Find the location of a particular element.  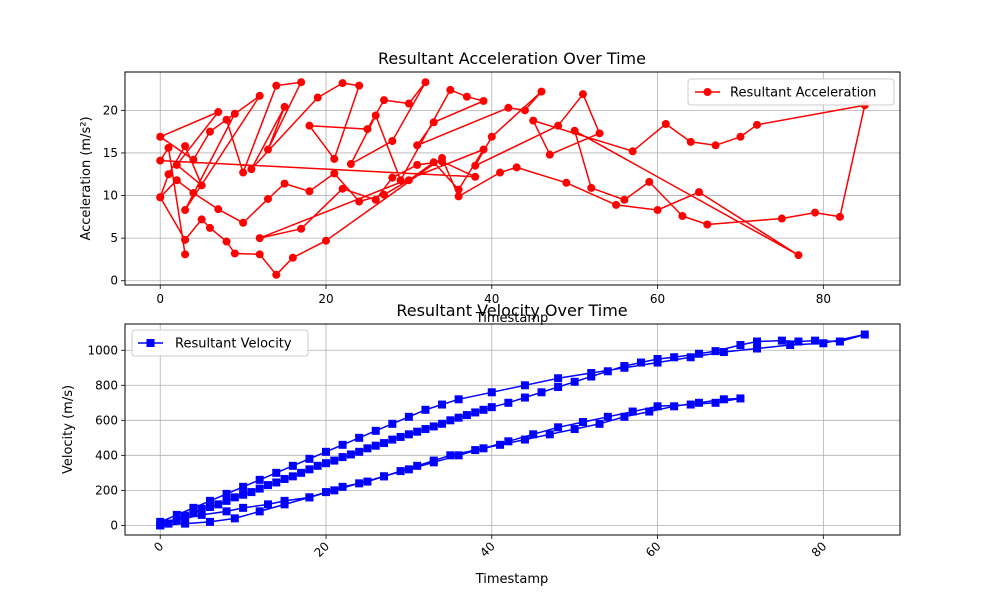

acceleration-y-tick-label: 5 is located at coordinates (114, 238).